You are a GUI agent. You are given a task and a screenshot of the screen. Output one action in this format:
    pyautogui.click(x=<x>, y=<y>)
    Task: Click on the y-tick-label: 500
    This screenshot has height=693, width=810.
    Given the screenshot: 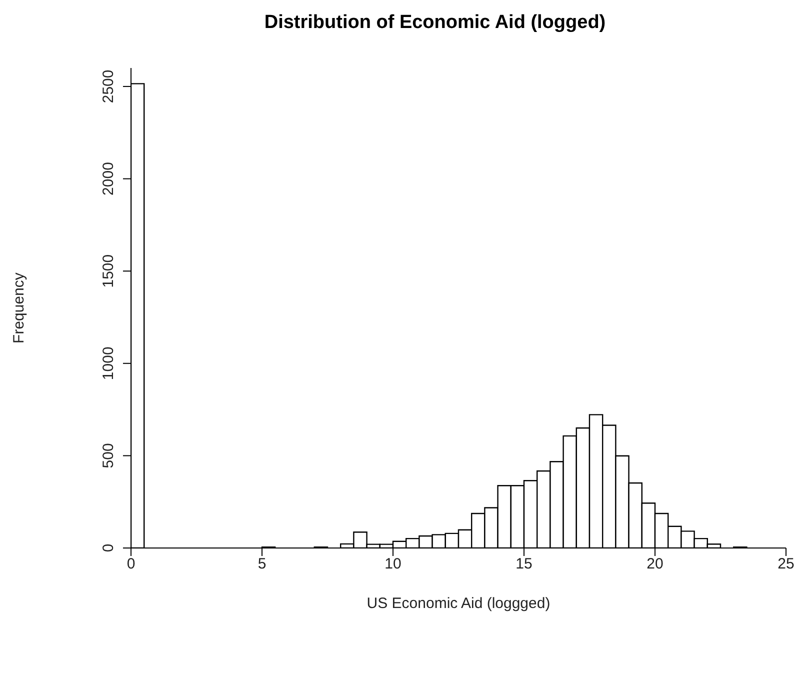 What is the action you would take?
    pyautogui.click(x=108, y=455)
    